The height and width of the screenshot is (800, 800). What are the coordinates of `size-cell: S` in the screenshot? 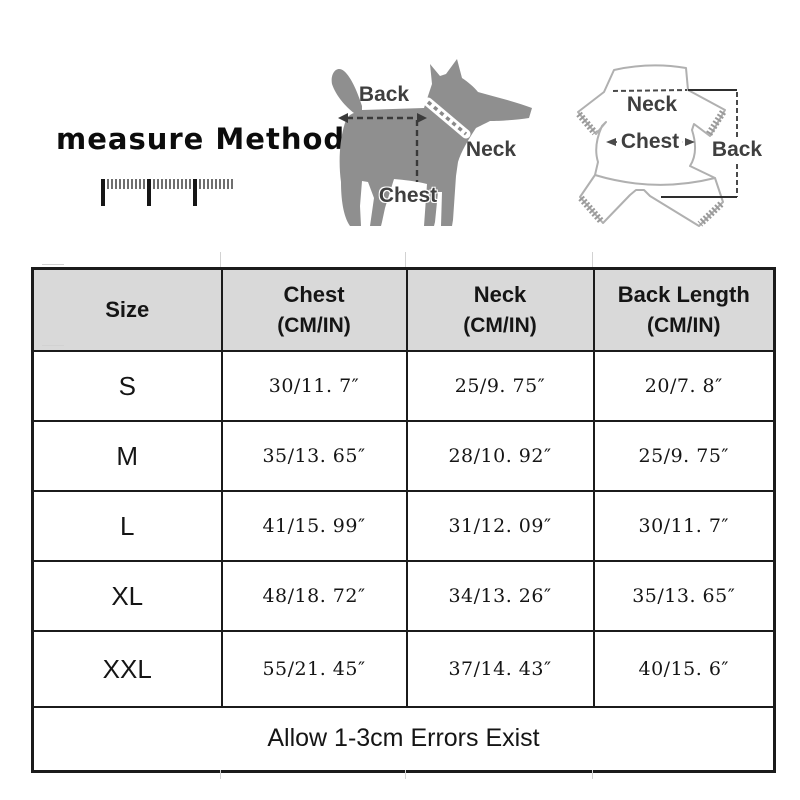 It's located at (127, 386).